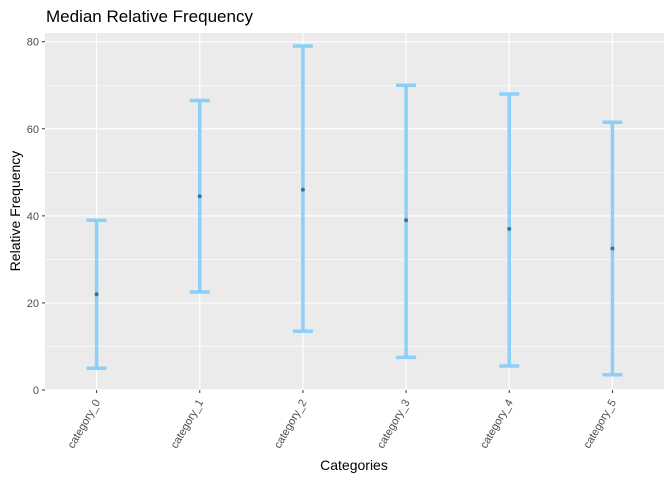 This screenshot has width=672, height=480. Describe the element at coordinates (394, 424) in the screenshot. I see `x-tick-label: category_3` at that location.